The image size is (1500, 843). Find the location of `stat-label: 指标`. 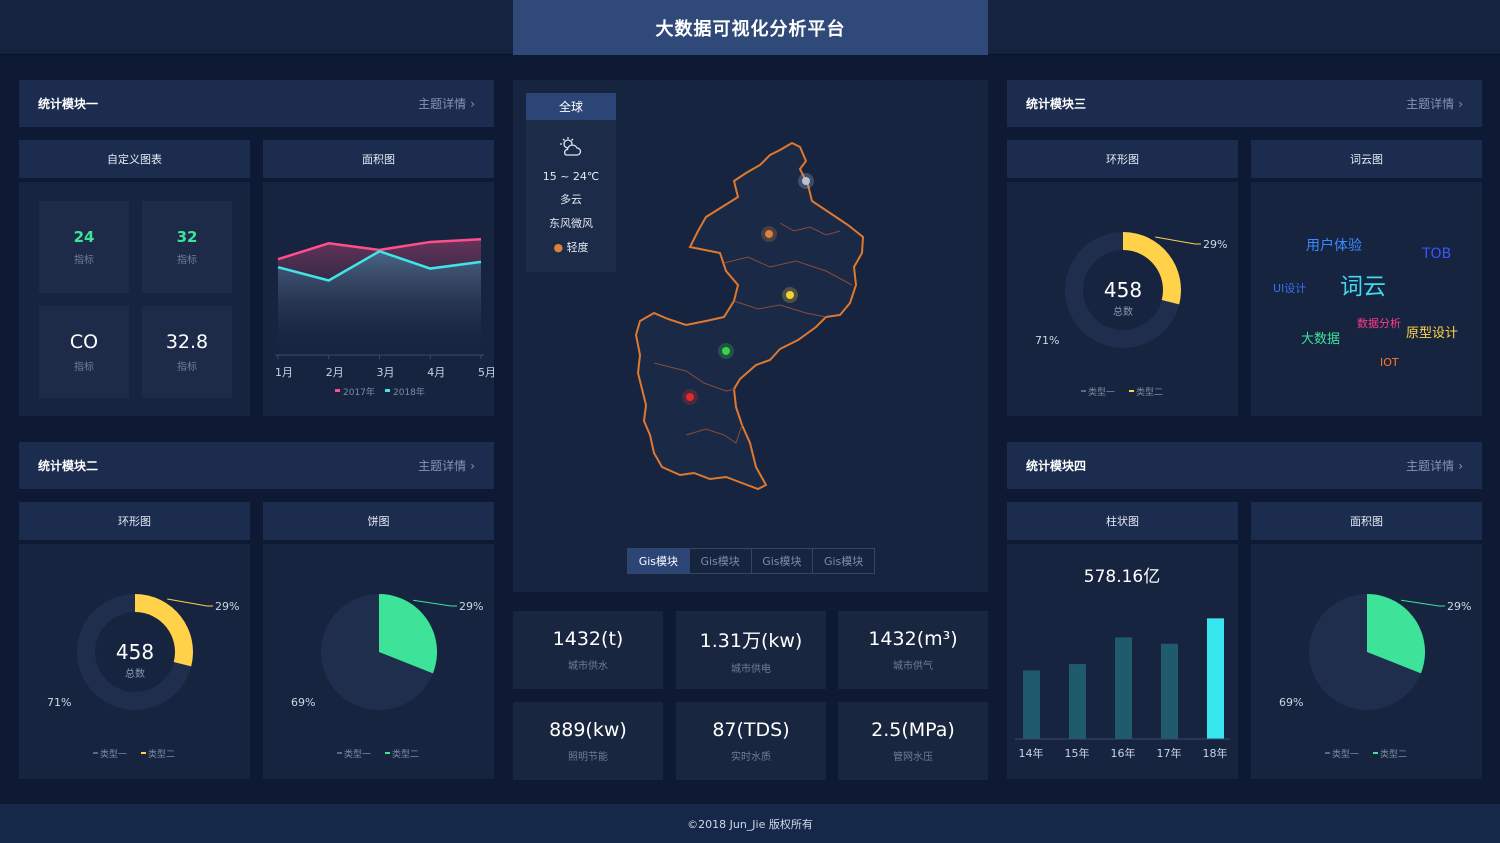

stat-label: 指标 is located at coordinates (84, 260).